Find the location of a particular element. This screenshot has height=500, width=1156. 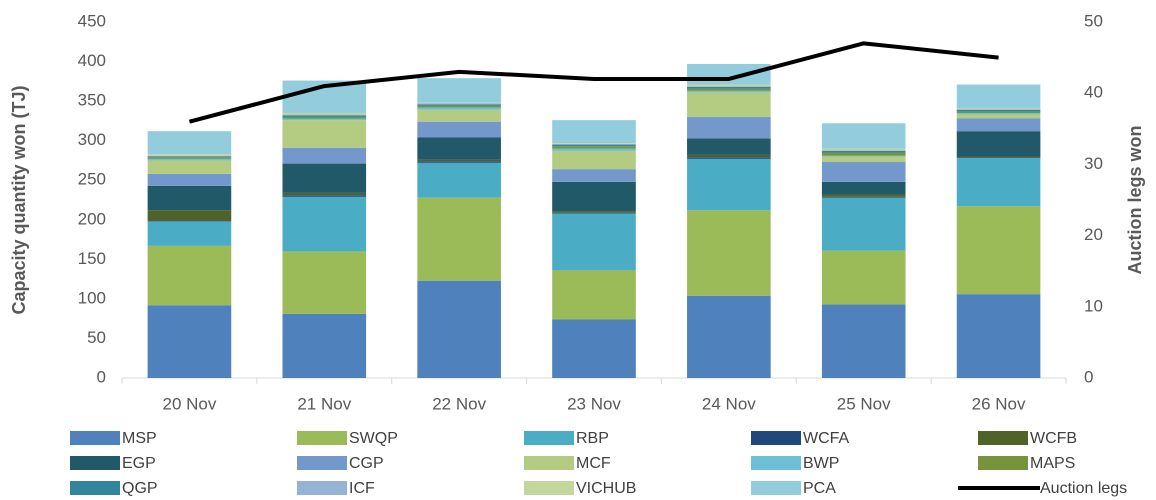

y-axis-title: Capacity quantity won (TJ) is located at coordinates (19, 199).